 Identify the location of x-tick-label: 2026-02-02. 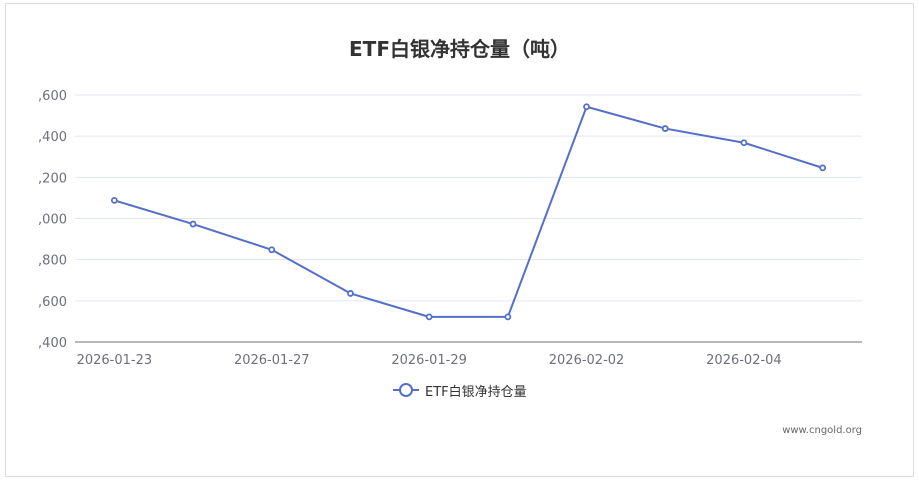
(587, 360).